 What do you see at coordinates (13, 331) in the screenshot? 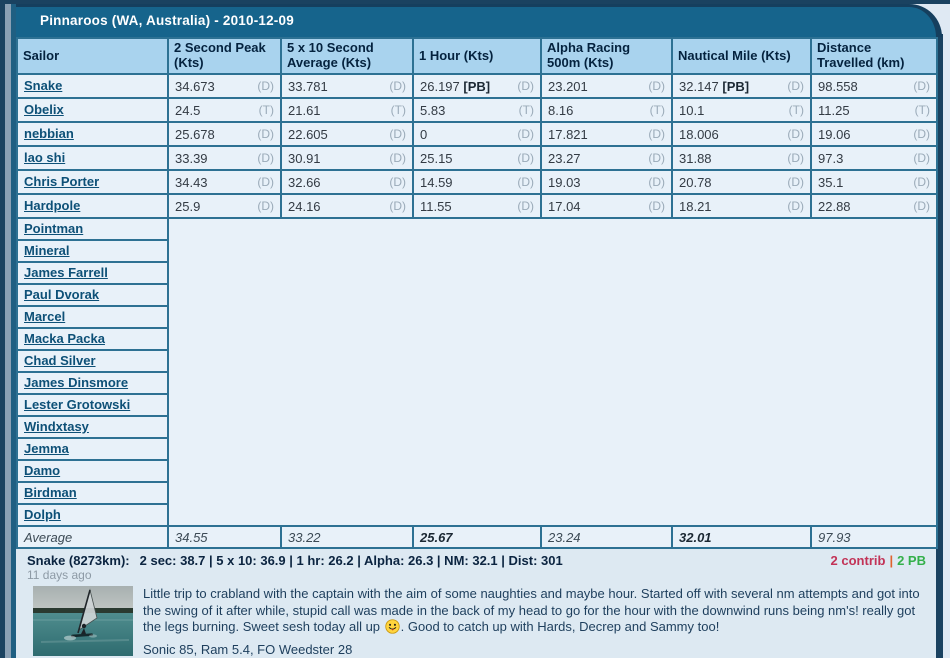
I see `frame-left-inner-border` at bounding box center [13, 331].